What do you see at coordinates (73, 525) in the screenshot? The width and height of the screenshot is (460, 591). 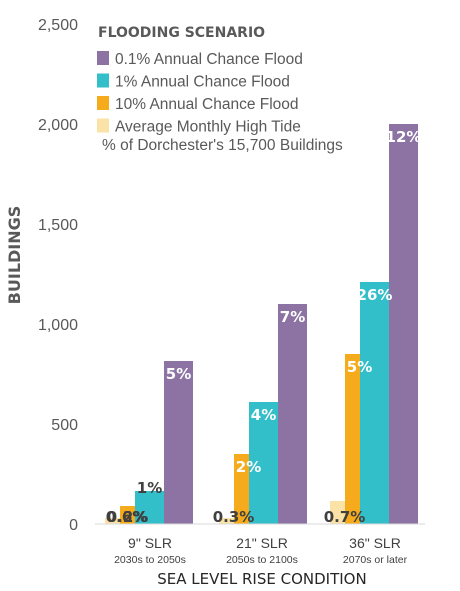 I see `y-tick-label: 0` at bounding box center [73, 525].